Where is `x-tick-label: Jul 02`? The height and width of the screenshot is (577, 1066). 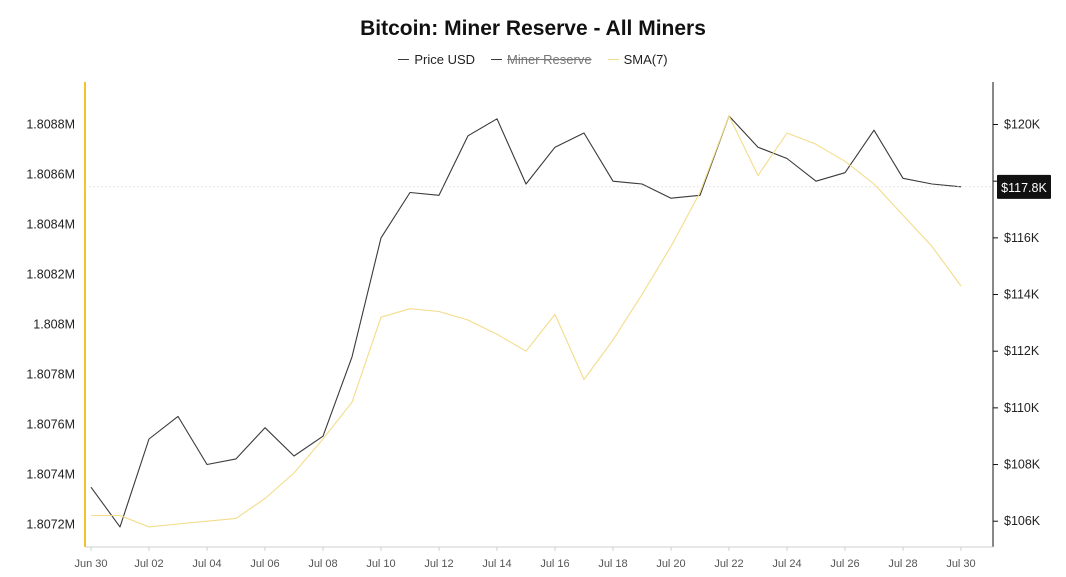 x-tick-label: Jul 02 is located at coordinates (148, 564).